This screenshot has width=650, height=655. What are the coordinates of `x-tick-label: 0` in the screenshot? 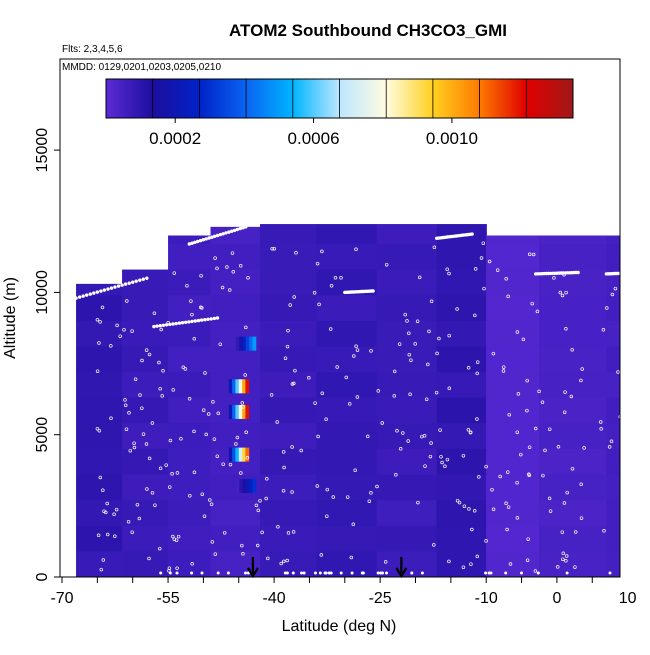 It's located at (556, 598).